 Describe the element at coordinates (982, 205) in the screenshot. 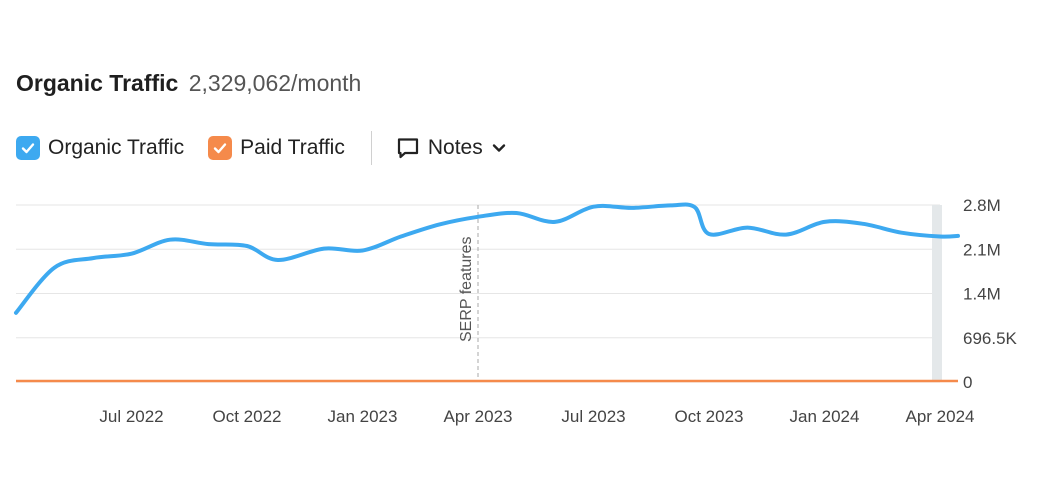

I see `y-tick-label: 2.8M` at that location.